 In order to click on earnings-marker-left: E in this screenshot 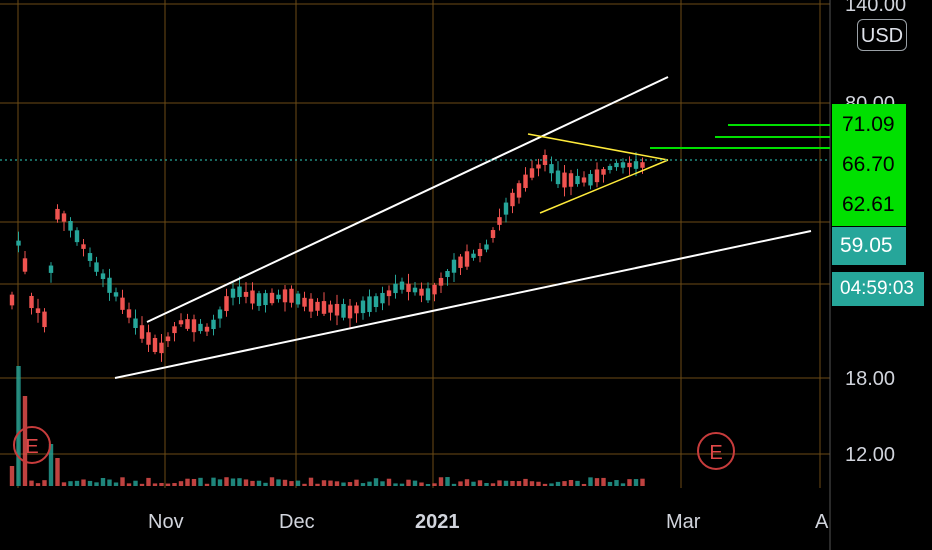, I will do `click(32, 445)`.